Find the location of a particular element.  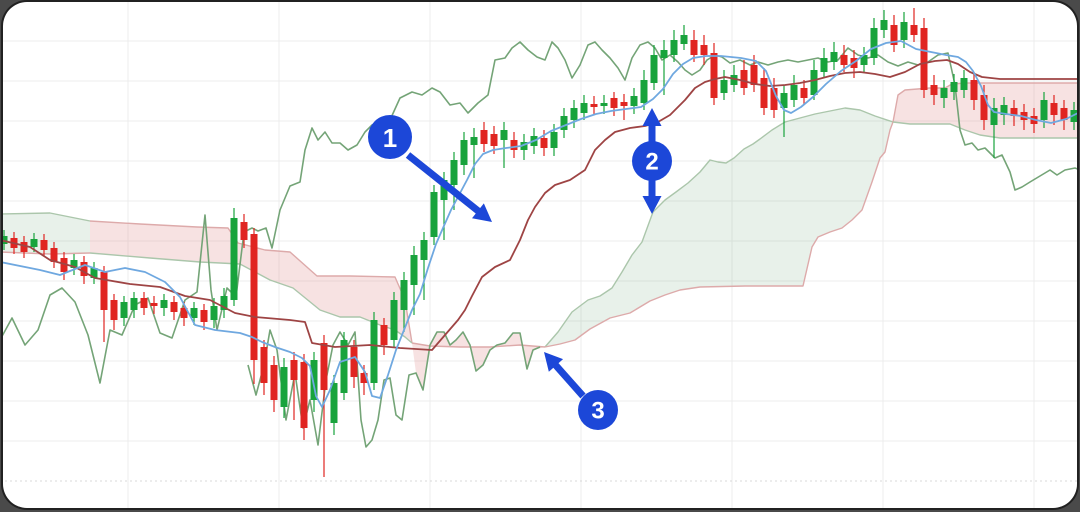

annotation-number-1: 1 is located at coordinates (390, 138).